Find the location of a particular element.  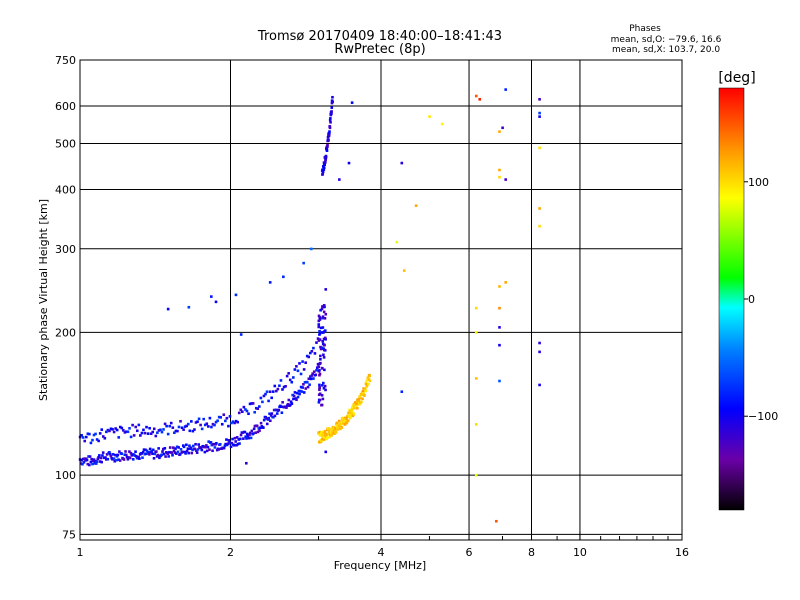

stats-line-o: mean, sd,O: −79.6, 16.6 is located at coordinates (666, 40).